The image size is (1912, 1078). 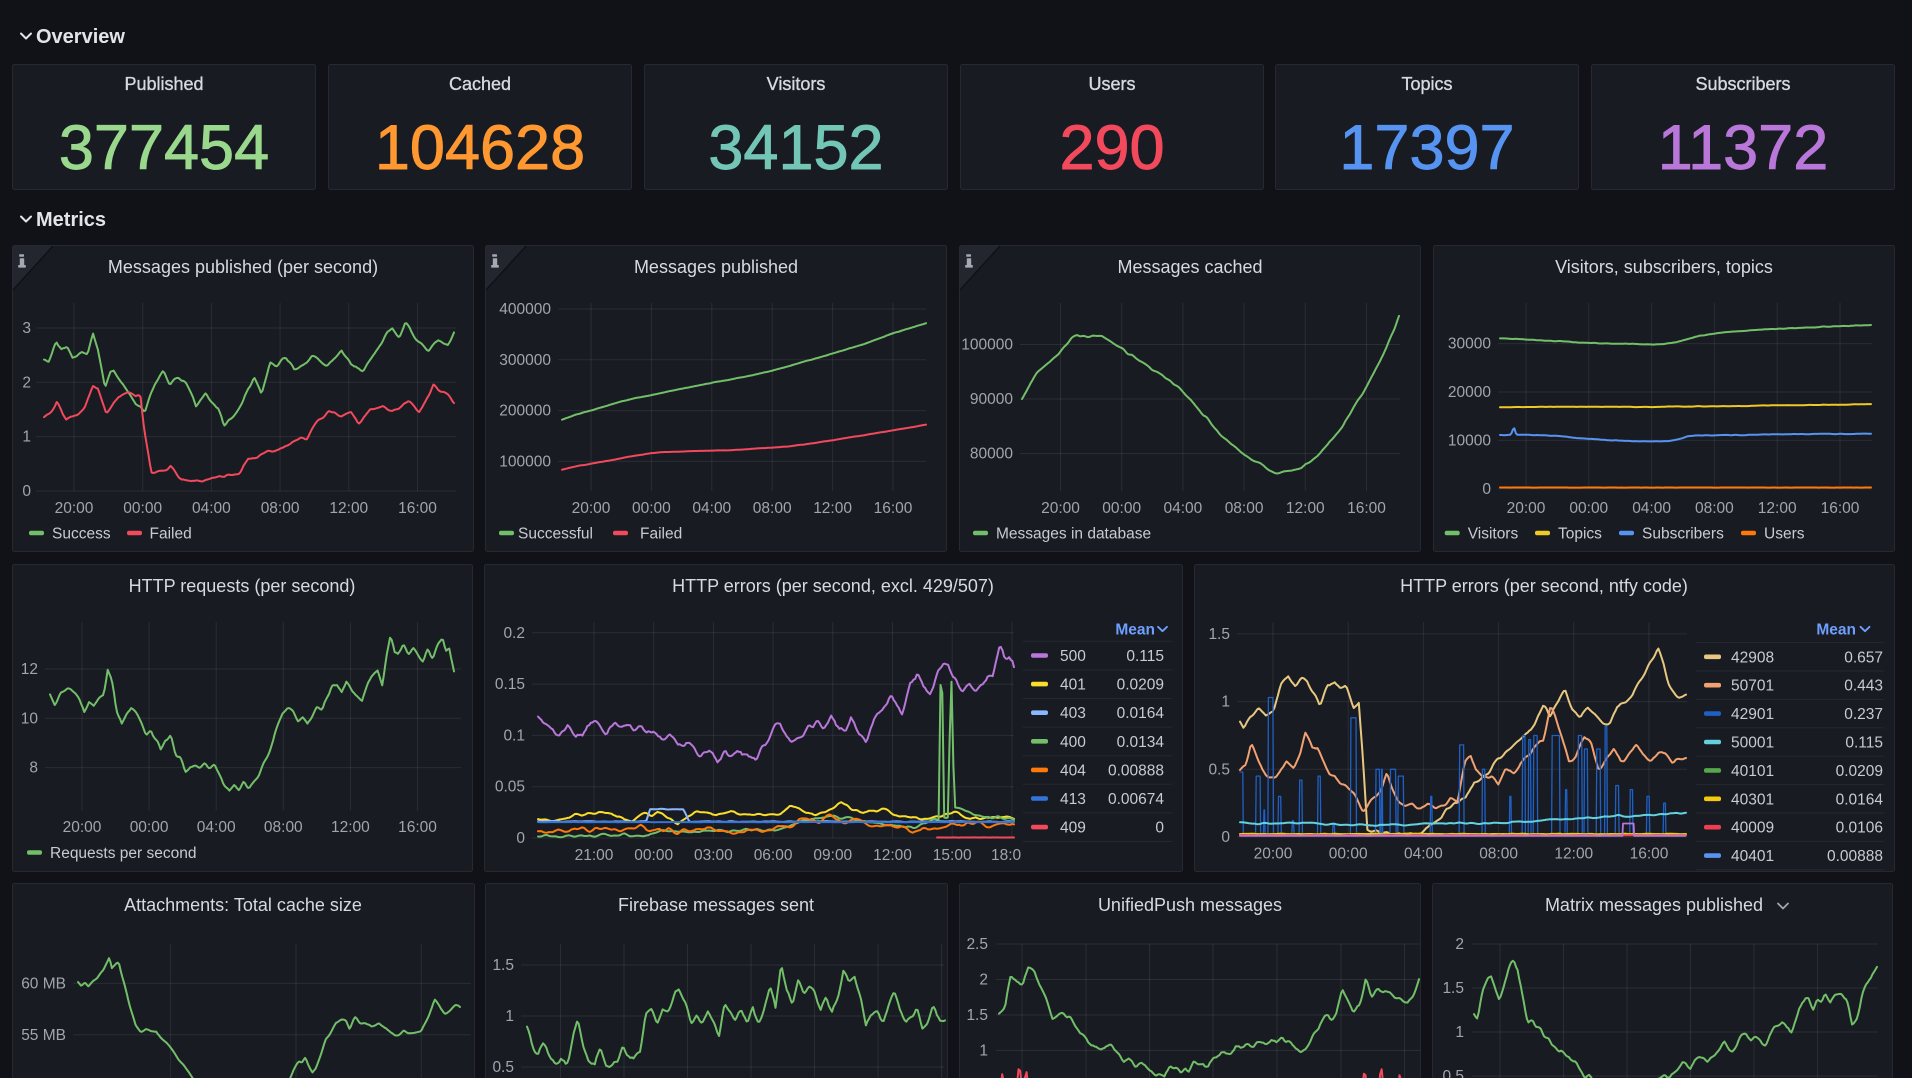 What do you see at coordinates (1752, 686) in the screenshot?
I see `svg-text: 50701` at bounding box center [1752, 686].